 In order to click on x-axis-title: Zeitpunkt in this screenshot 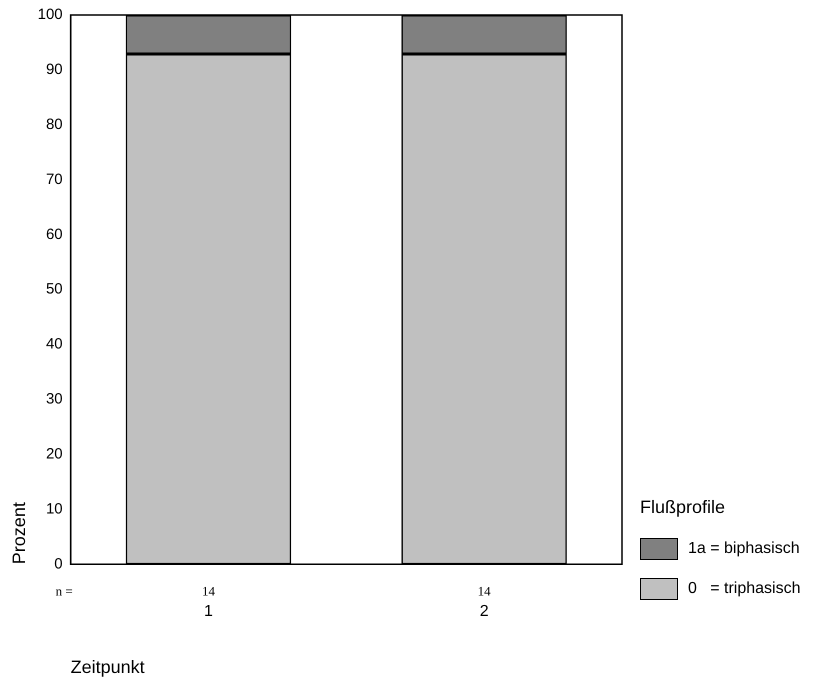, I will do `click(107, 667)`.